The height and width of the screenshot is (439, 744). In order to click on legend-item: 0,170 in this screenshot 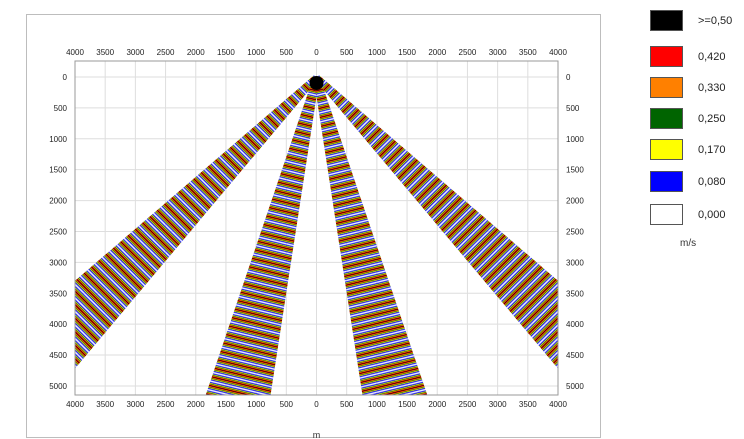, I will do `click(697, 150)`.